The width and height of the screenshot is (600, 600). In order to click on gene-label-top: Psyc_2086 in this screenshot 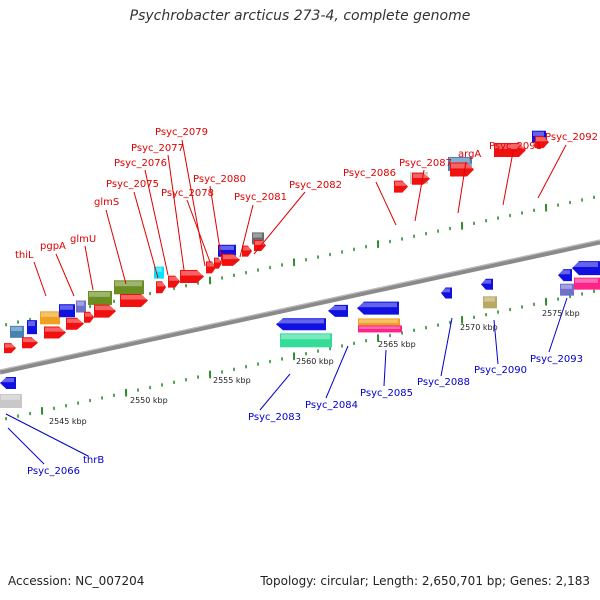, I will do `click(369, 173)`.